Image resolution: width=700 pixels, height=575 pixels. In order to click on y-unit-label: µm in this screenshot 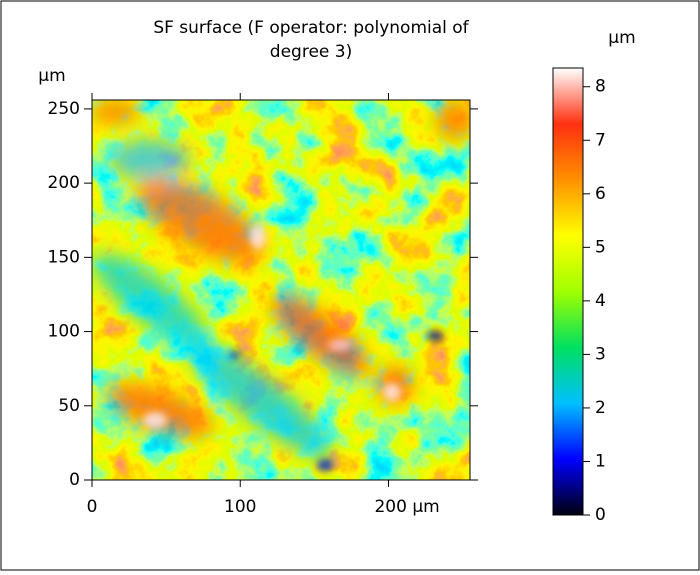, I will do `click(51, 76)`.